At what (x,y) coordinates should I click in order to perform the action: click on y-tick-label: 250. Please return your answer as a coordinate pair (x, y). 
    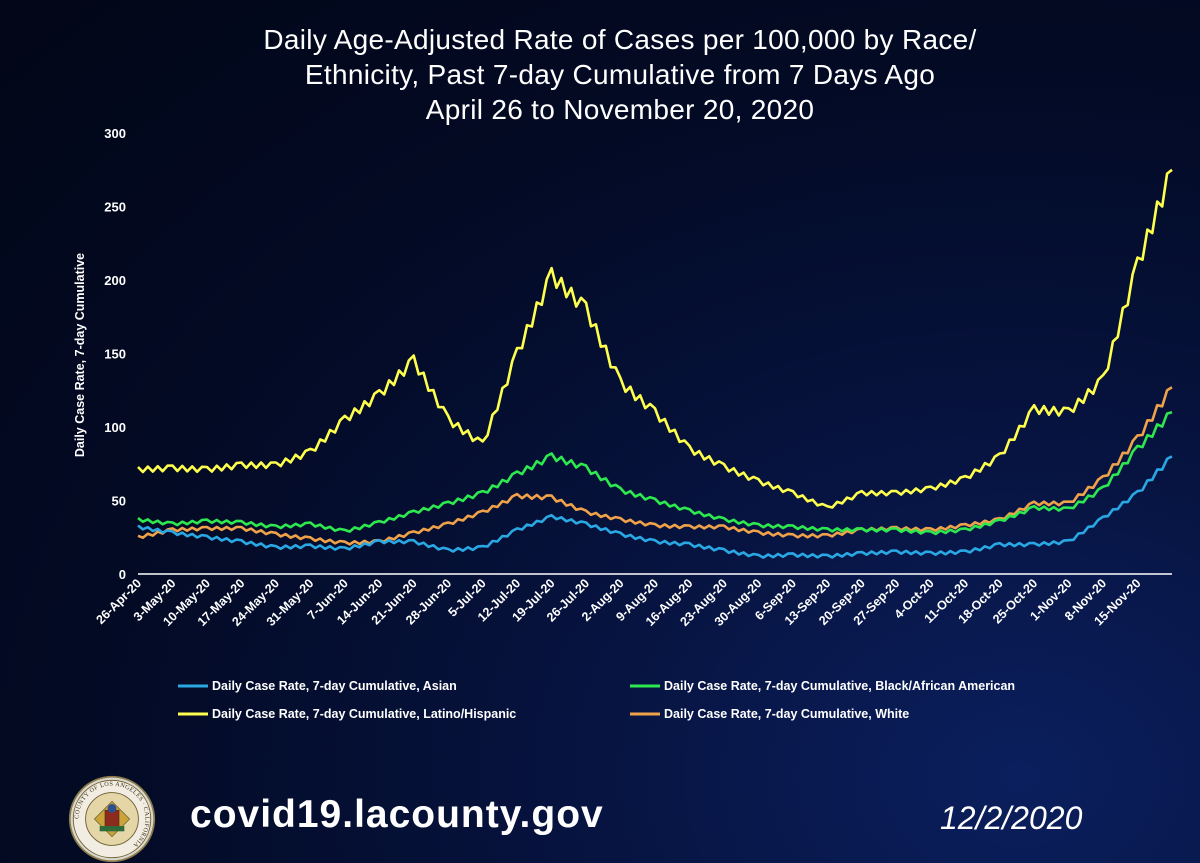
    Looking at the image, I should click on (115, 207).